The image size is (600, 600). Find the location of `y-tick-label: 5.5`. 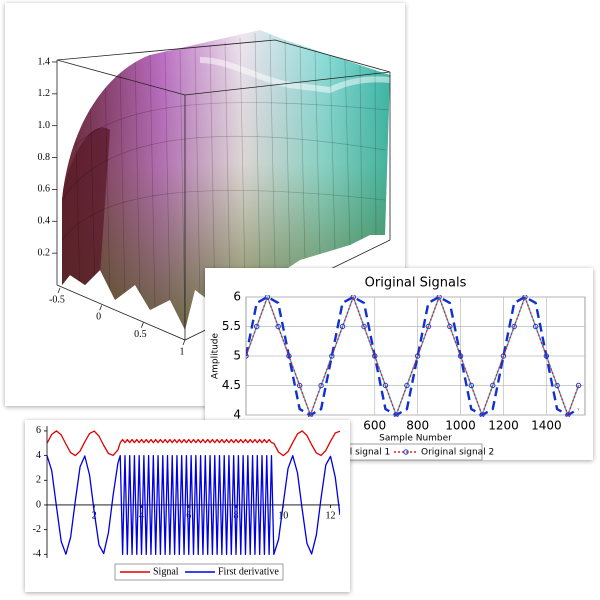

y-tick-label: 5.5 is located at coordinates (231, 326).